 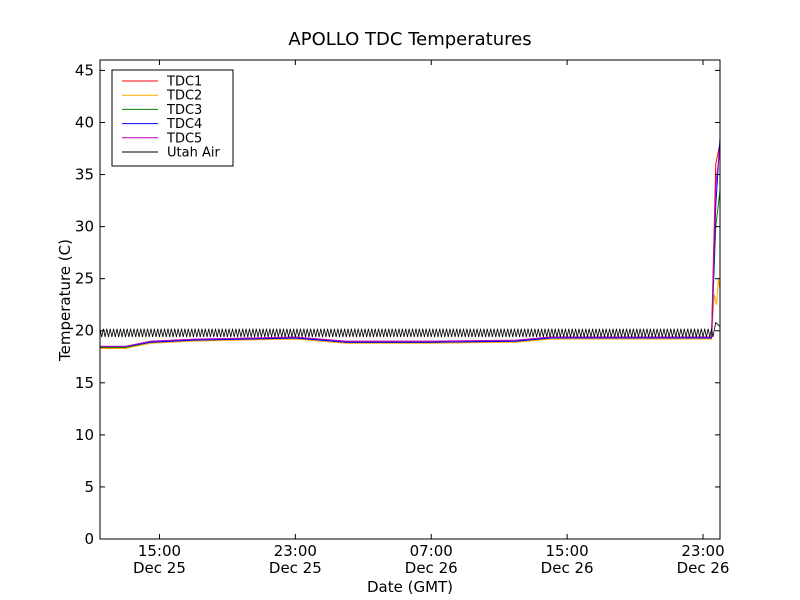 I want to click on y-tick-label: 30, so click(x=84, y=227).